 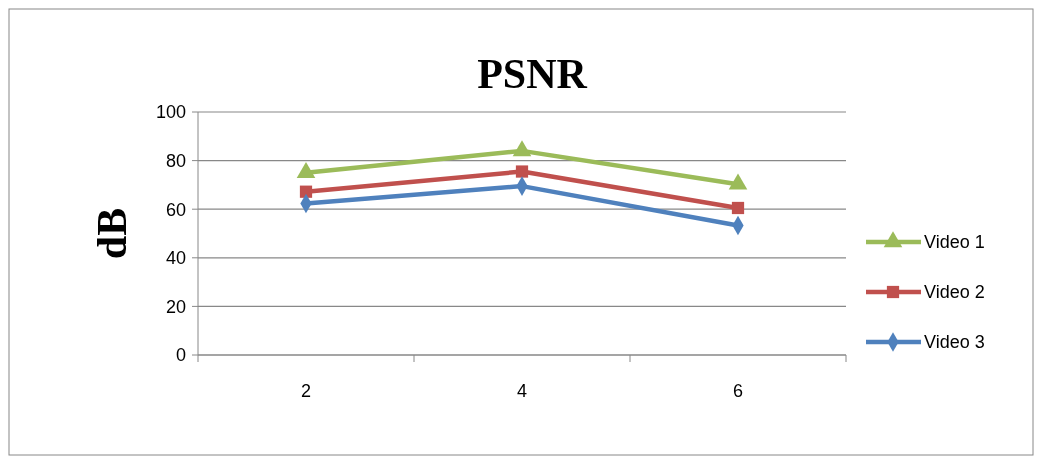 I want to click on legend-label: Video 1, so click(x=954, y=242).